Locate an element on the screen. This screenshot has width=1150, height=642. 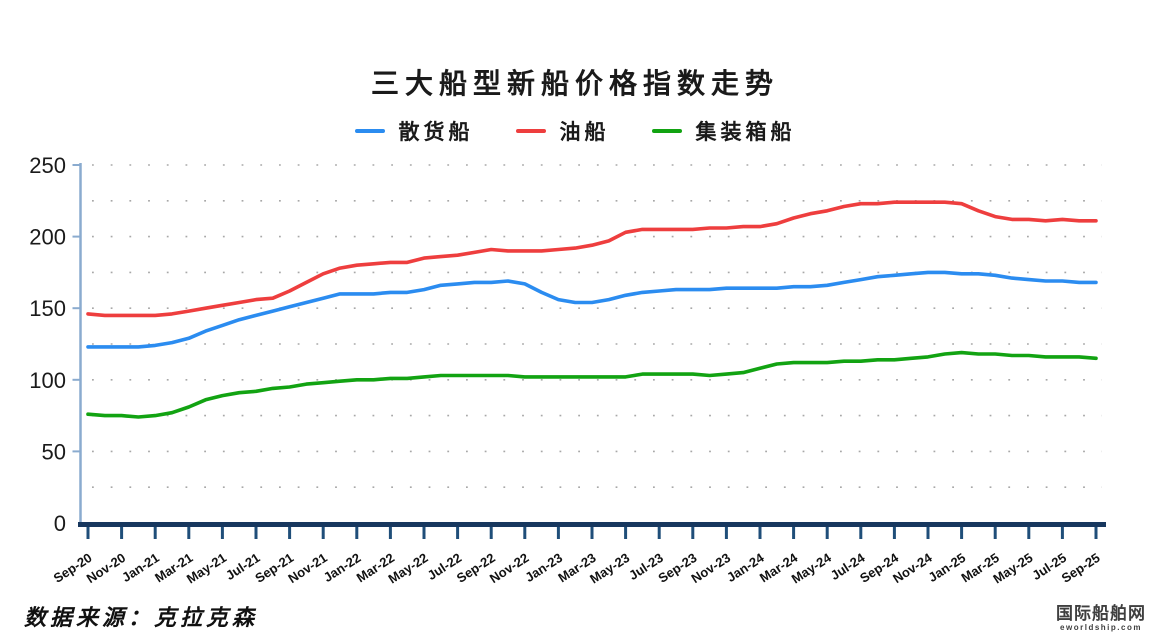
container-ship-line-swatch-icon is located at coordinates (666, 131).